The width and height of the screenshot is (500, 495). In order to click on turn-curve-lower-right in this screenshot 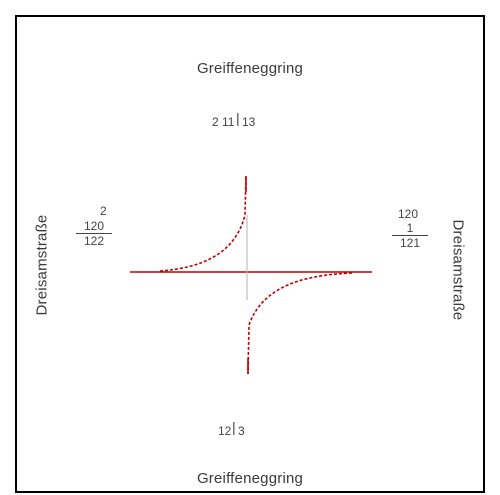, I will do `click(300, 323)`.